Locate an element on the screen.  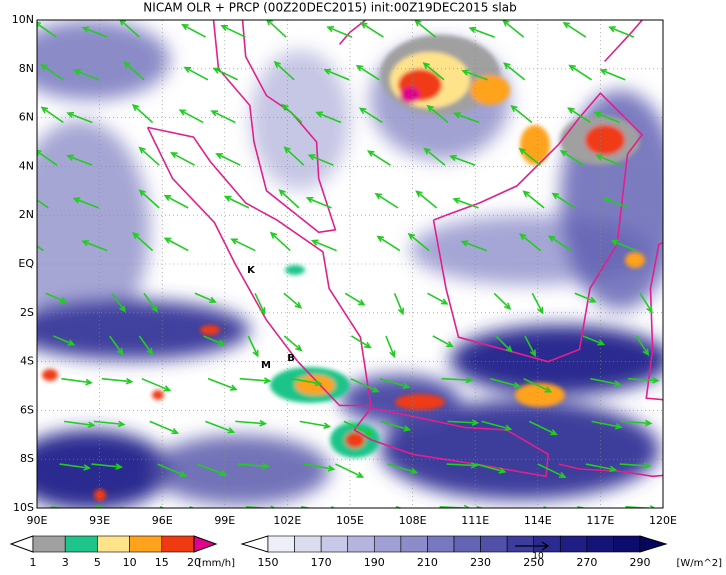
lat-label: 6N is located at coordinates (26, 117).